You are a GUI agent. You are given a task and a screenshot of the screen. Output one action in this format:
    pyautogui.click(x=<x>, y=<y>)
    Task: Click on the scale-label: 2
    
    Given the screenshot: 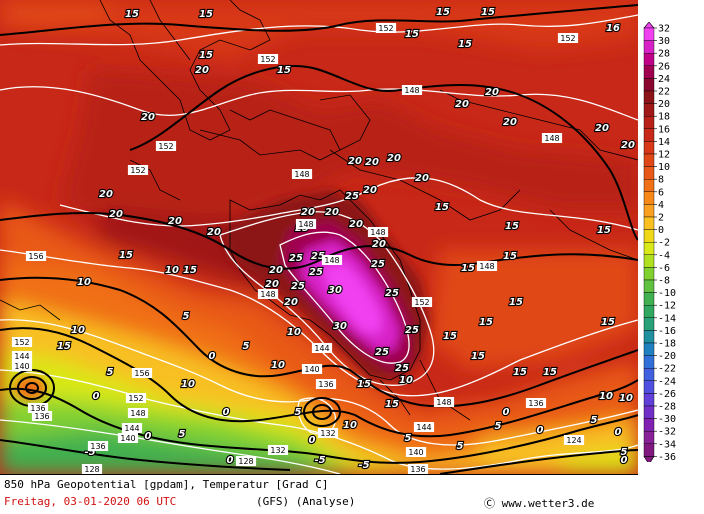 What is the action you would take?
    pyautogui.click(x=661, y=218)
    